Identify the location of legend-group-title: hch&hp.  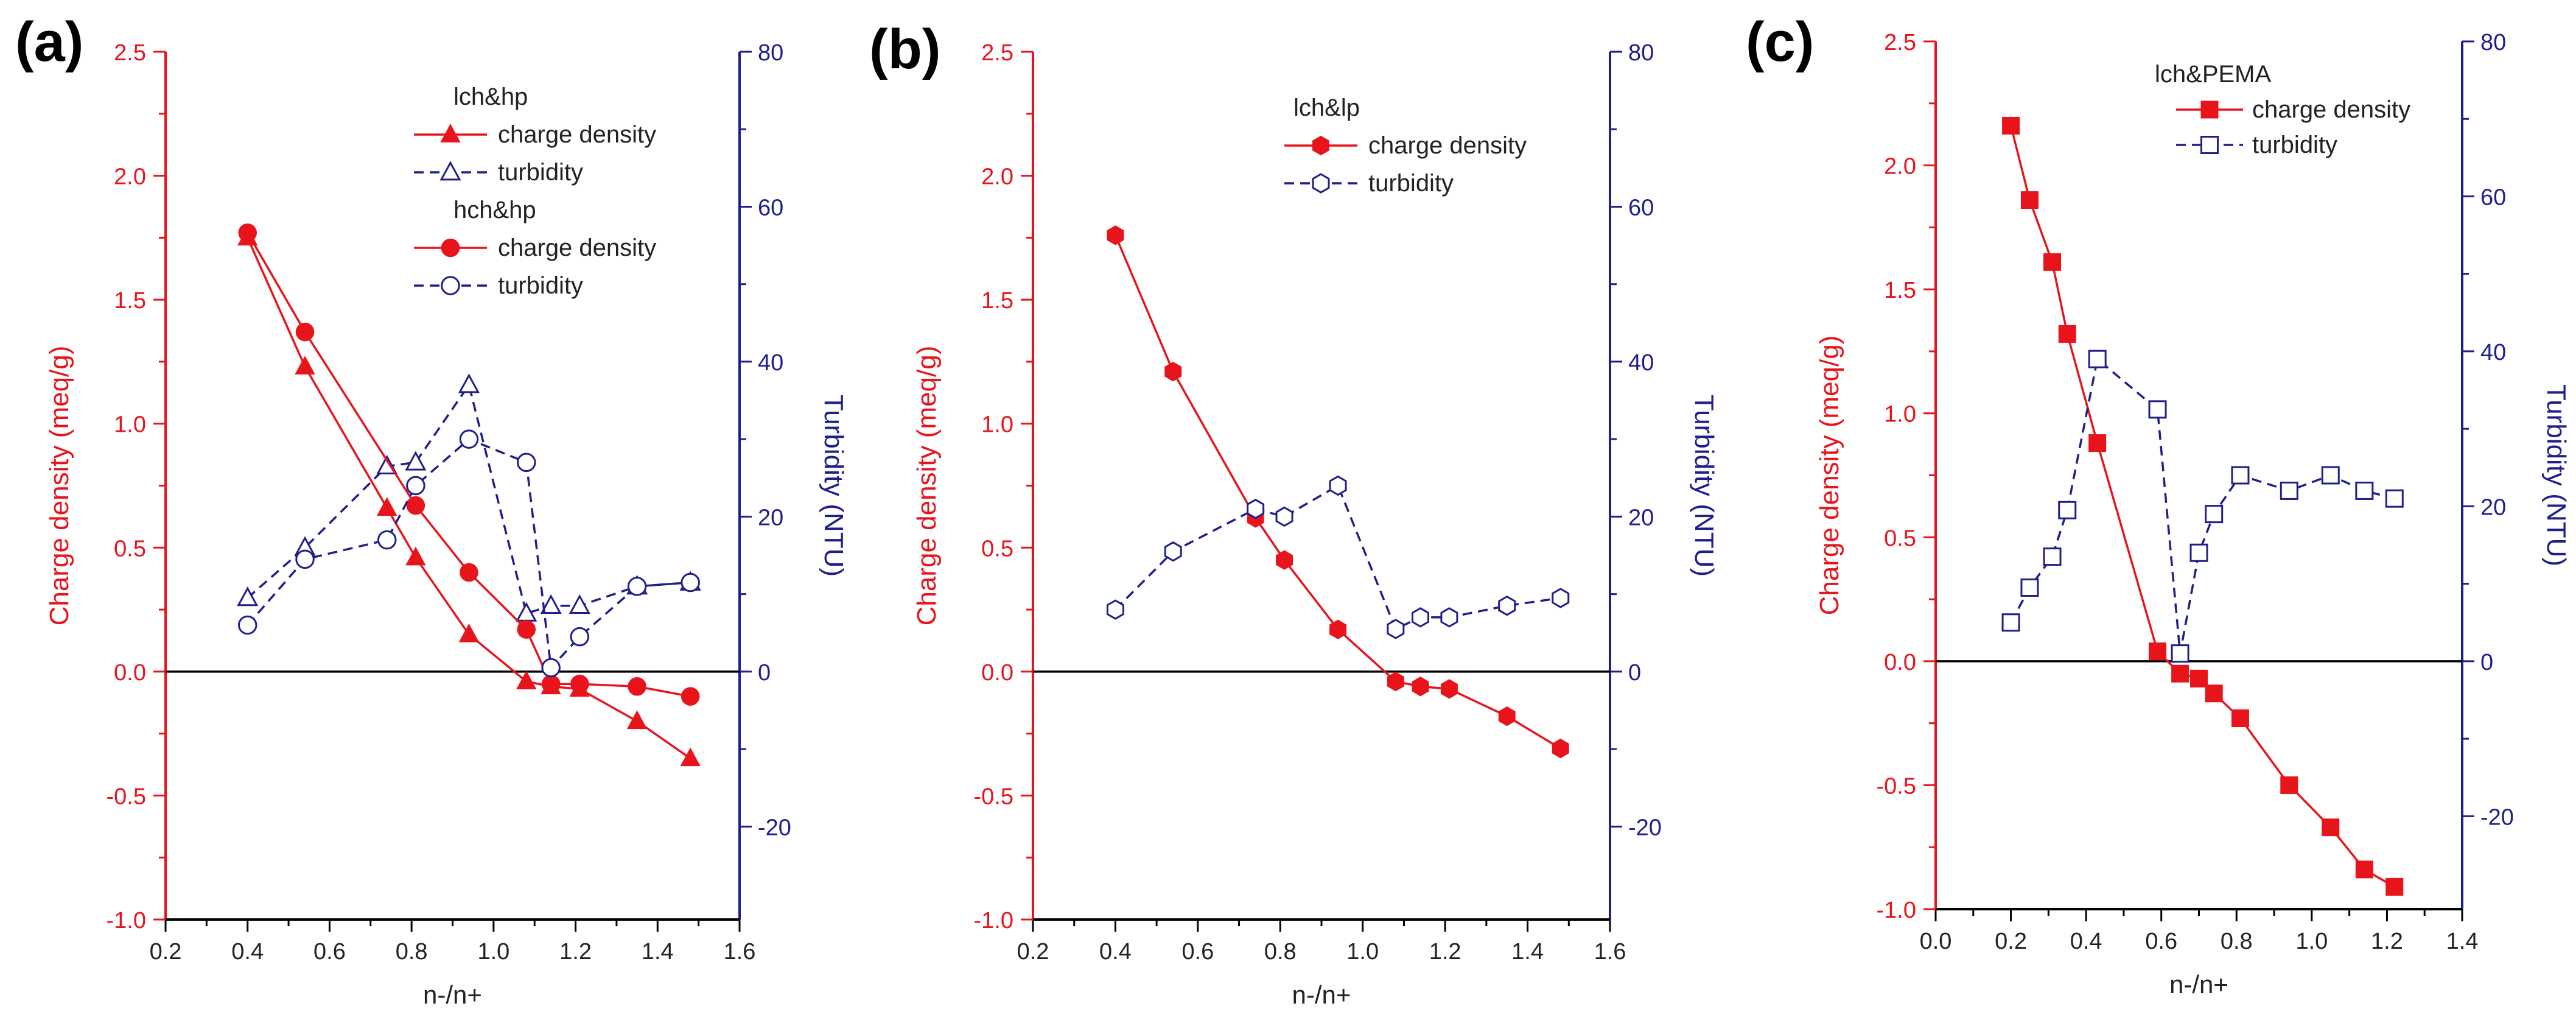
(494, 210).